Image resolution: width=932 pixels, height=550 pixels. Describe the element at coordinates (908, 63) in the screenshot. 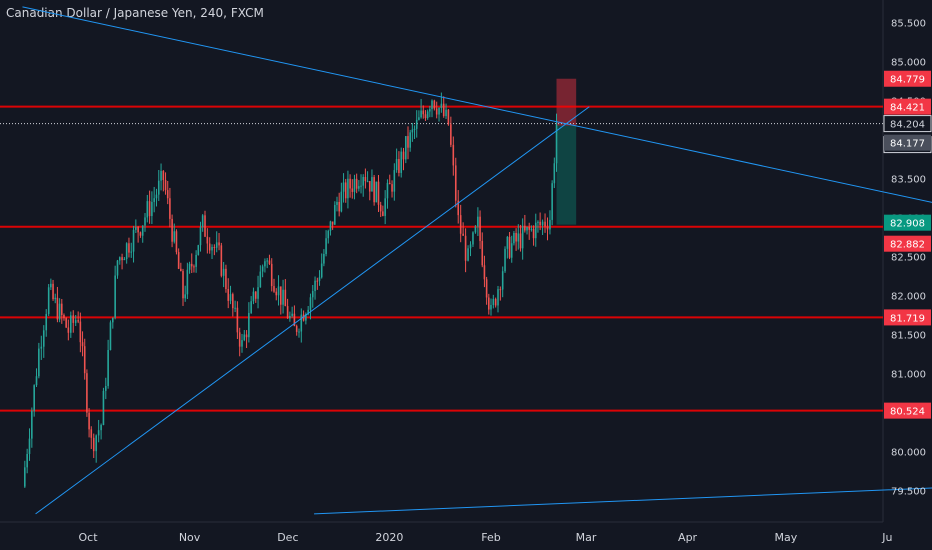

I see `y-tick-label: 85.000` at that location.